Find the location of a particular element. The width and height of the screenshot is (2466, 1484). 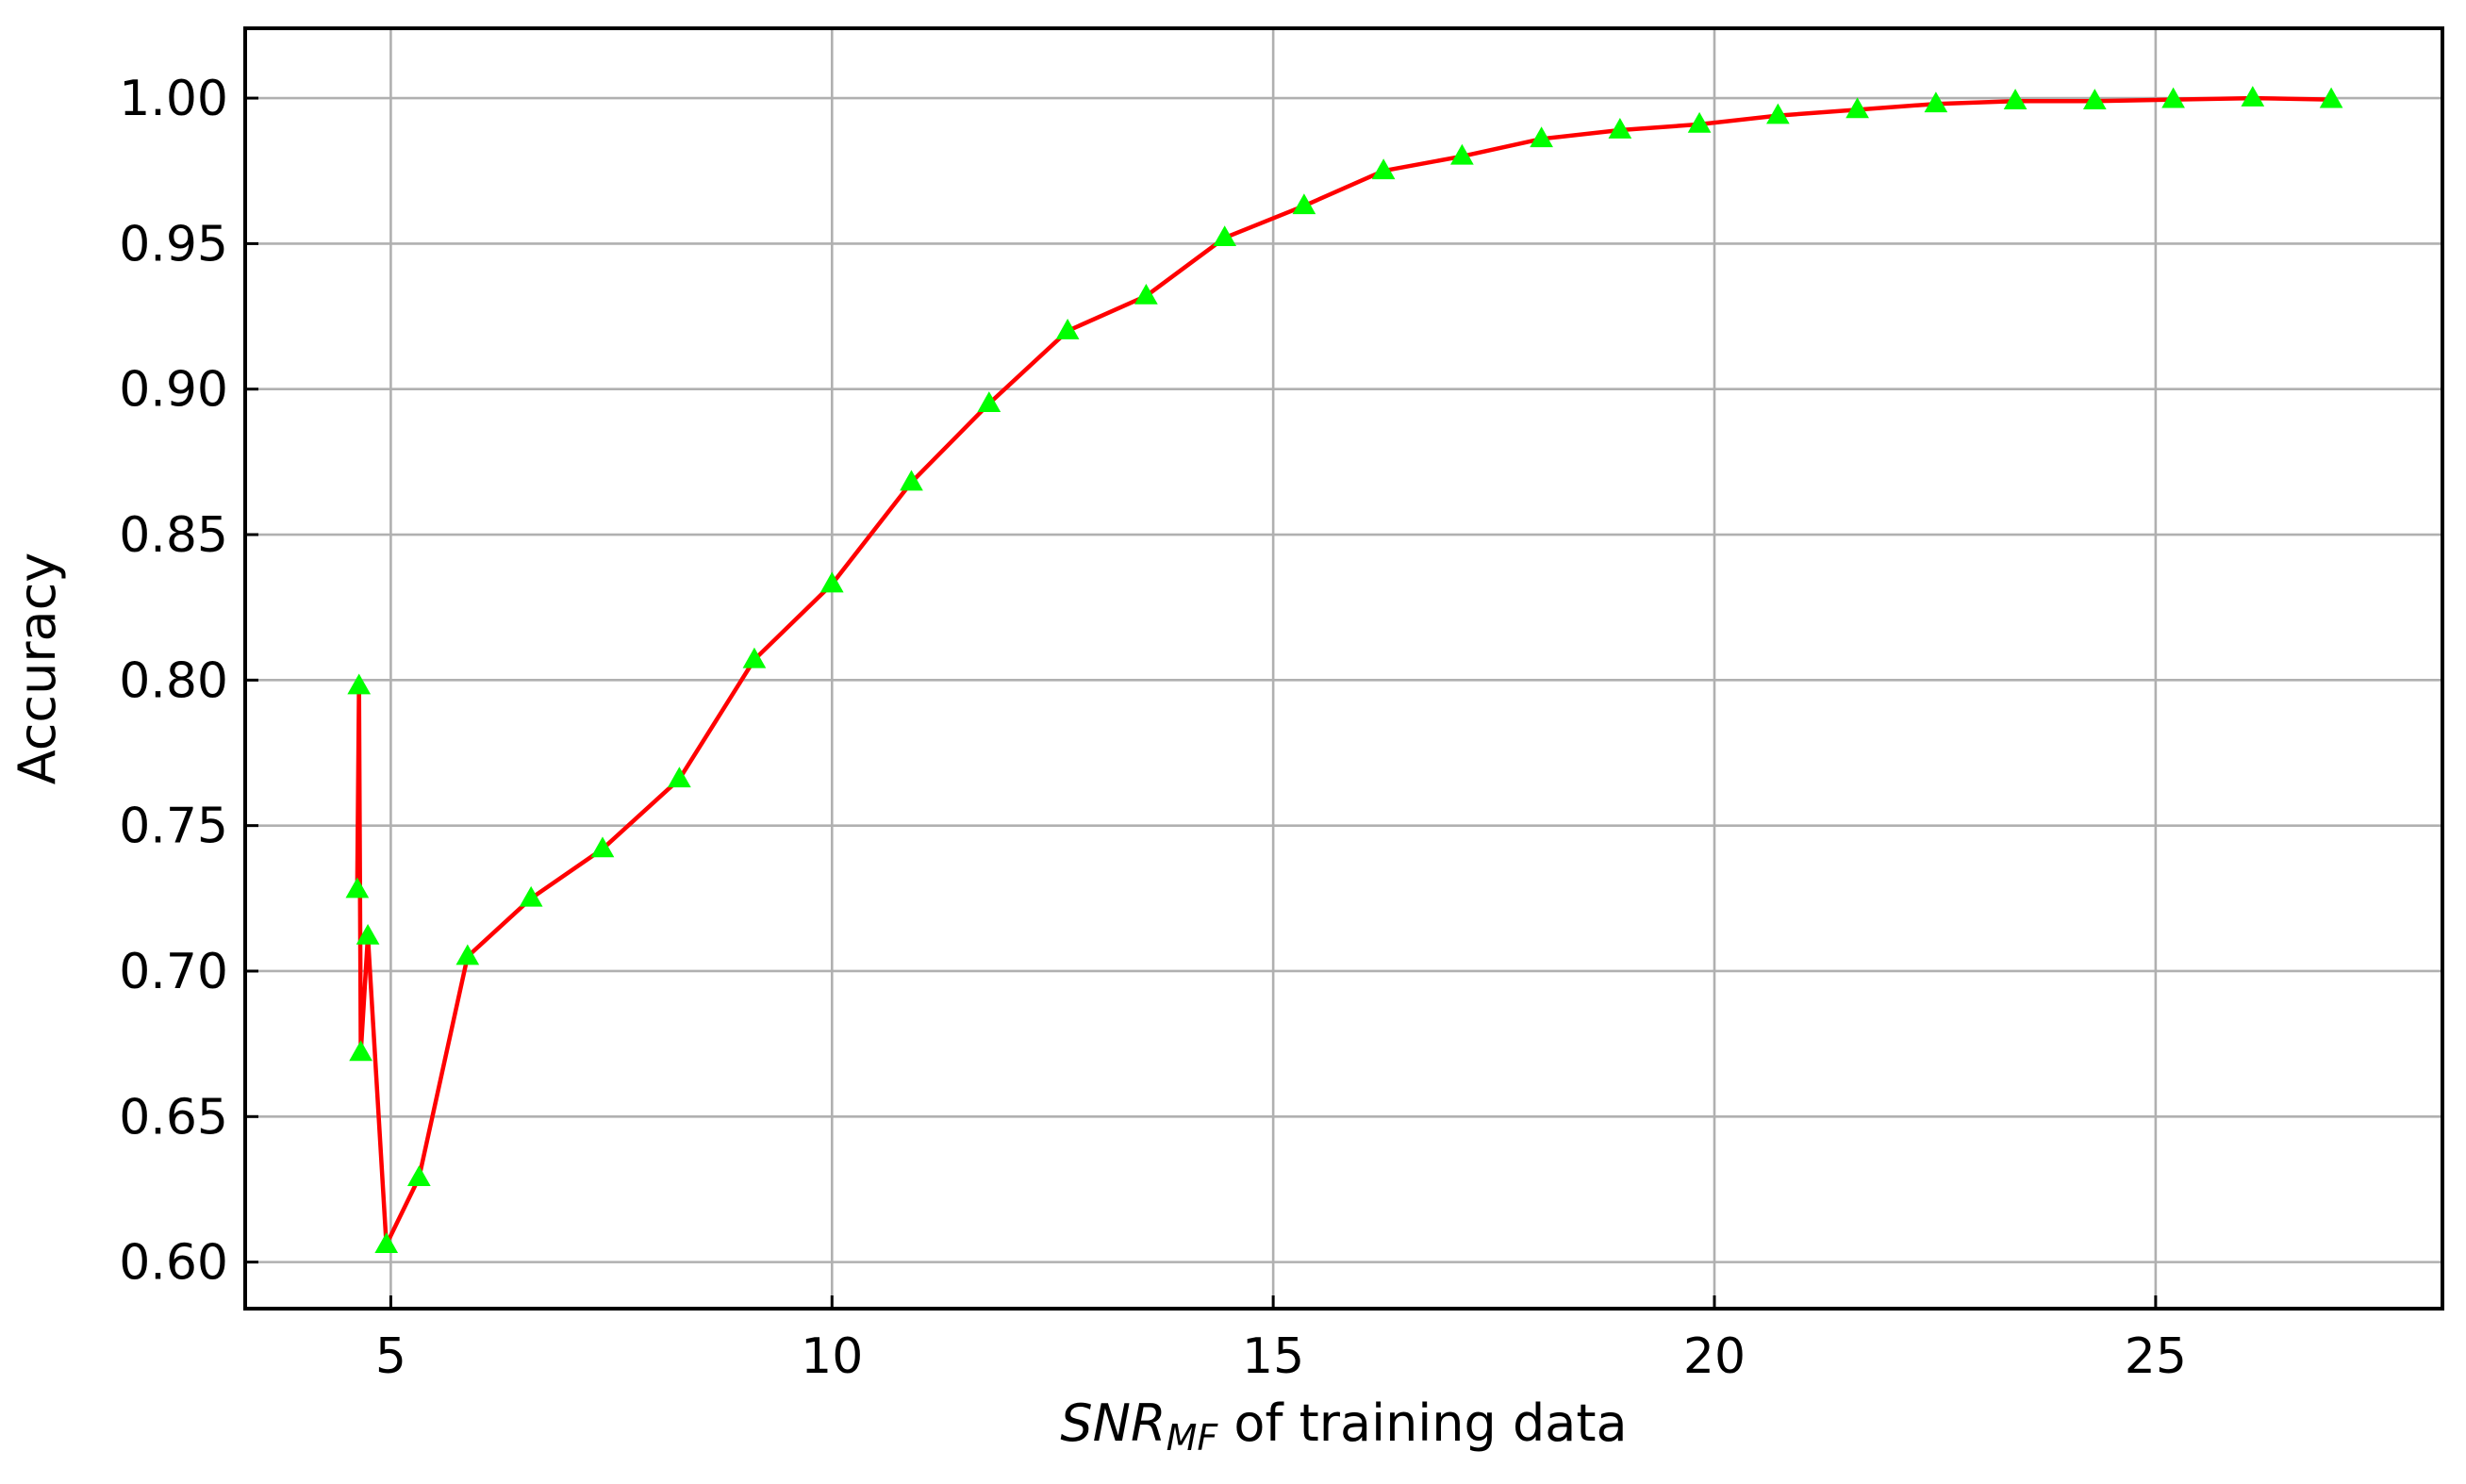

x-tick-labels: 5 10 15 20 25 is located at coordinates (1281, 1356).